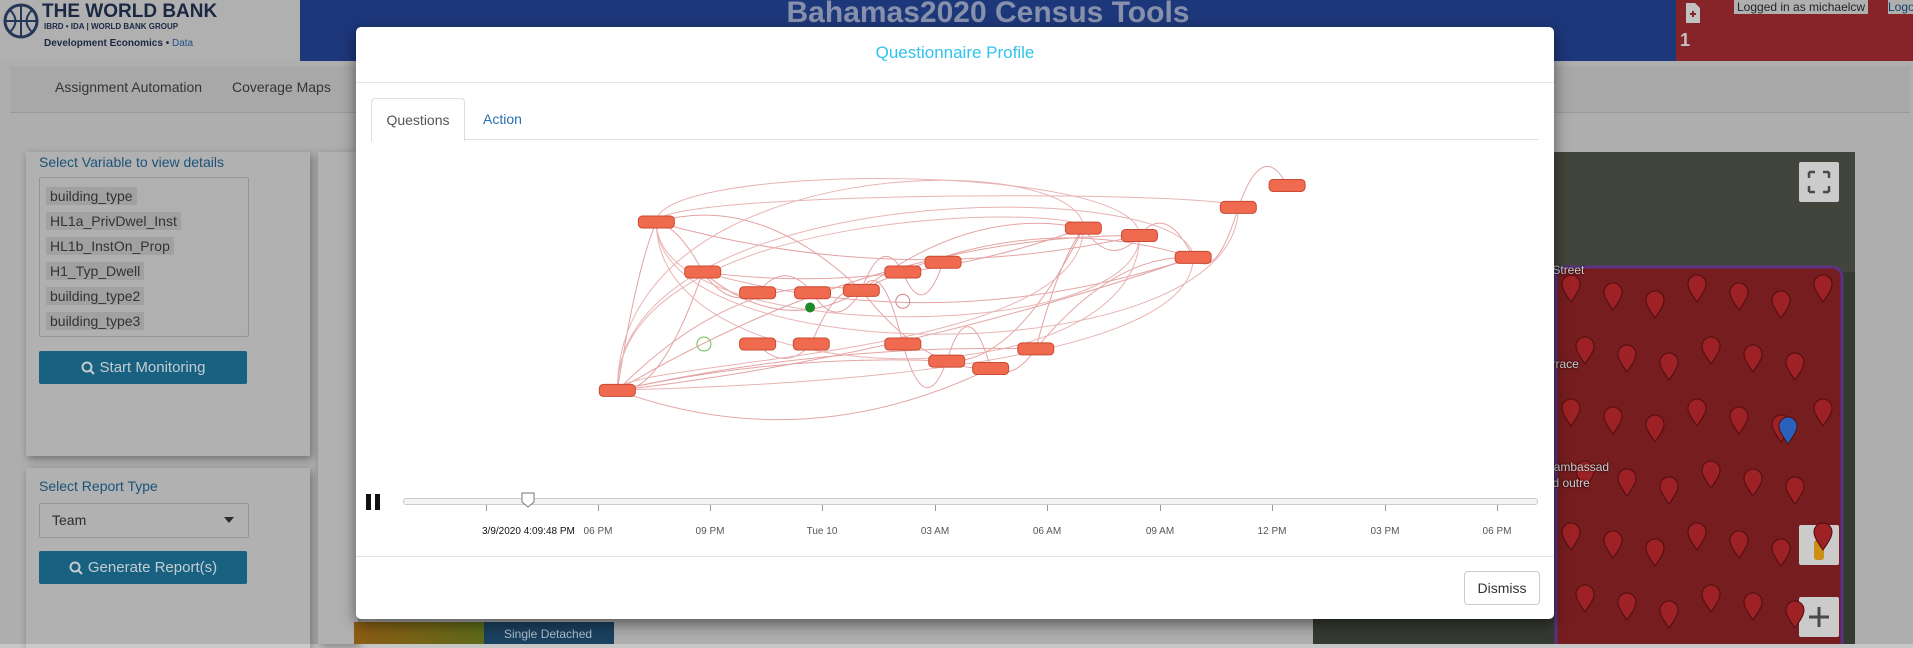 The width and height of the screenshot is (1913, 648). Describe the element at coordinates (21, 21) in the screenshot. I see `globe-icon` at that location.